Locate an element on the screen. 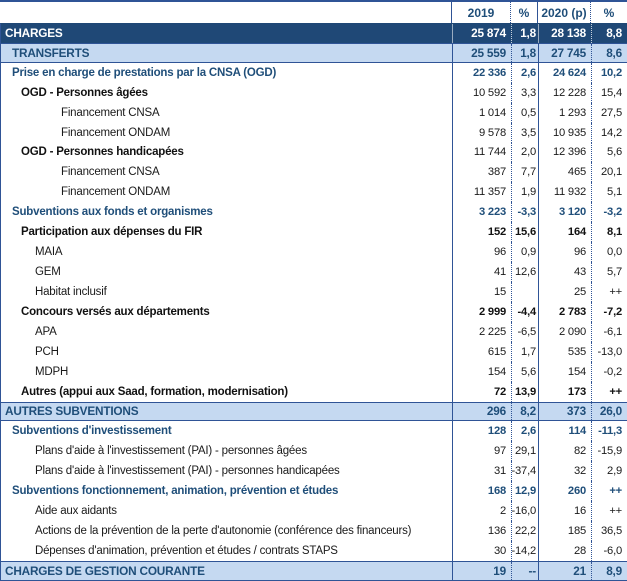 Image resolution: width=627 pixels, height=581 pixels. value-2020-cell: 185 is located at coordinates (565, 531).